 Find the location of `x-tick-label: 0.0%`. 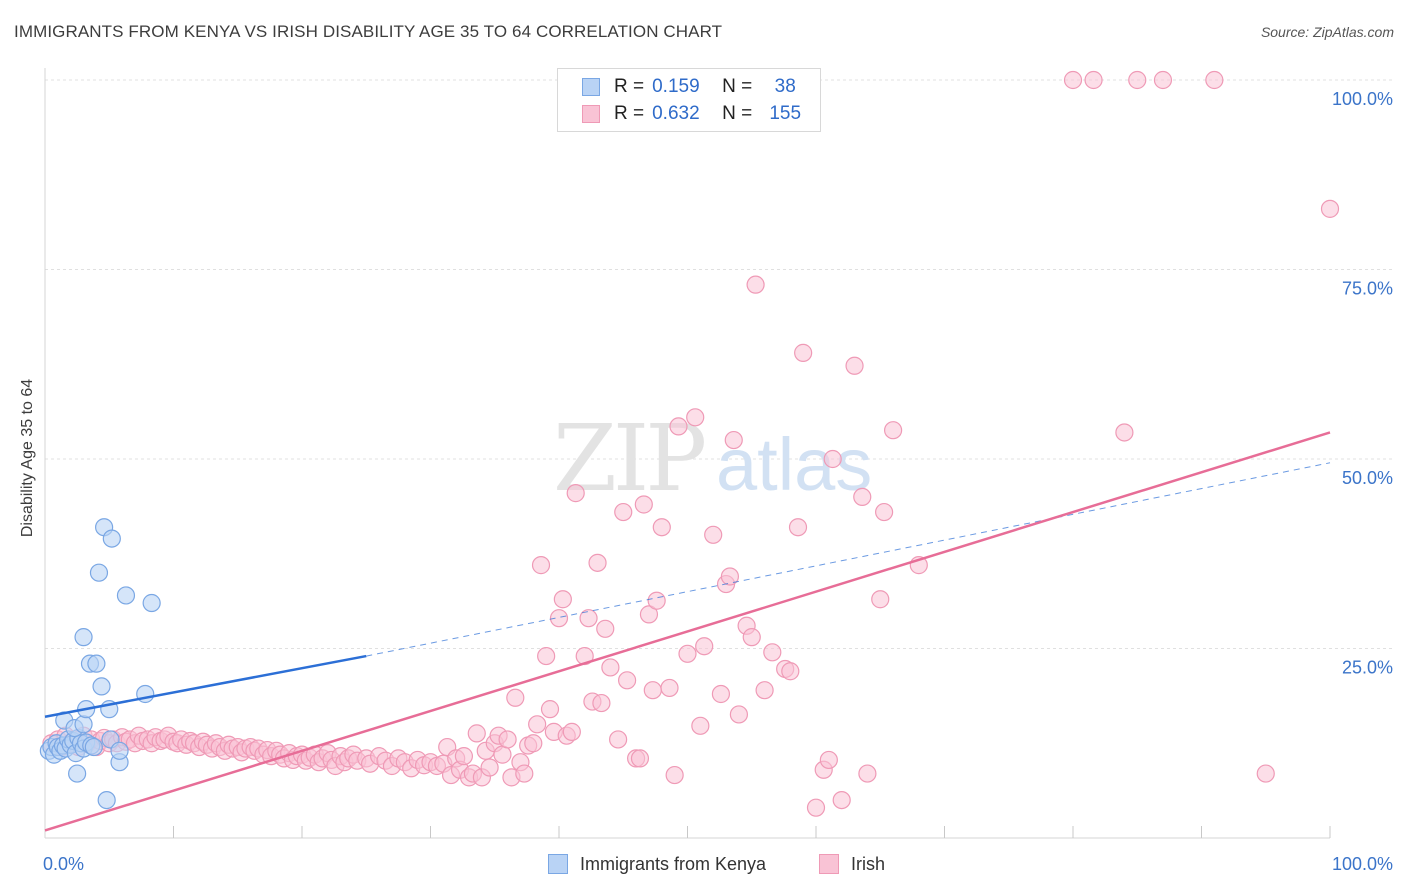

x-tick-label: 0.0% is located at coordinates (63, 864).